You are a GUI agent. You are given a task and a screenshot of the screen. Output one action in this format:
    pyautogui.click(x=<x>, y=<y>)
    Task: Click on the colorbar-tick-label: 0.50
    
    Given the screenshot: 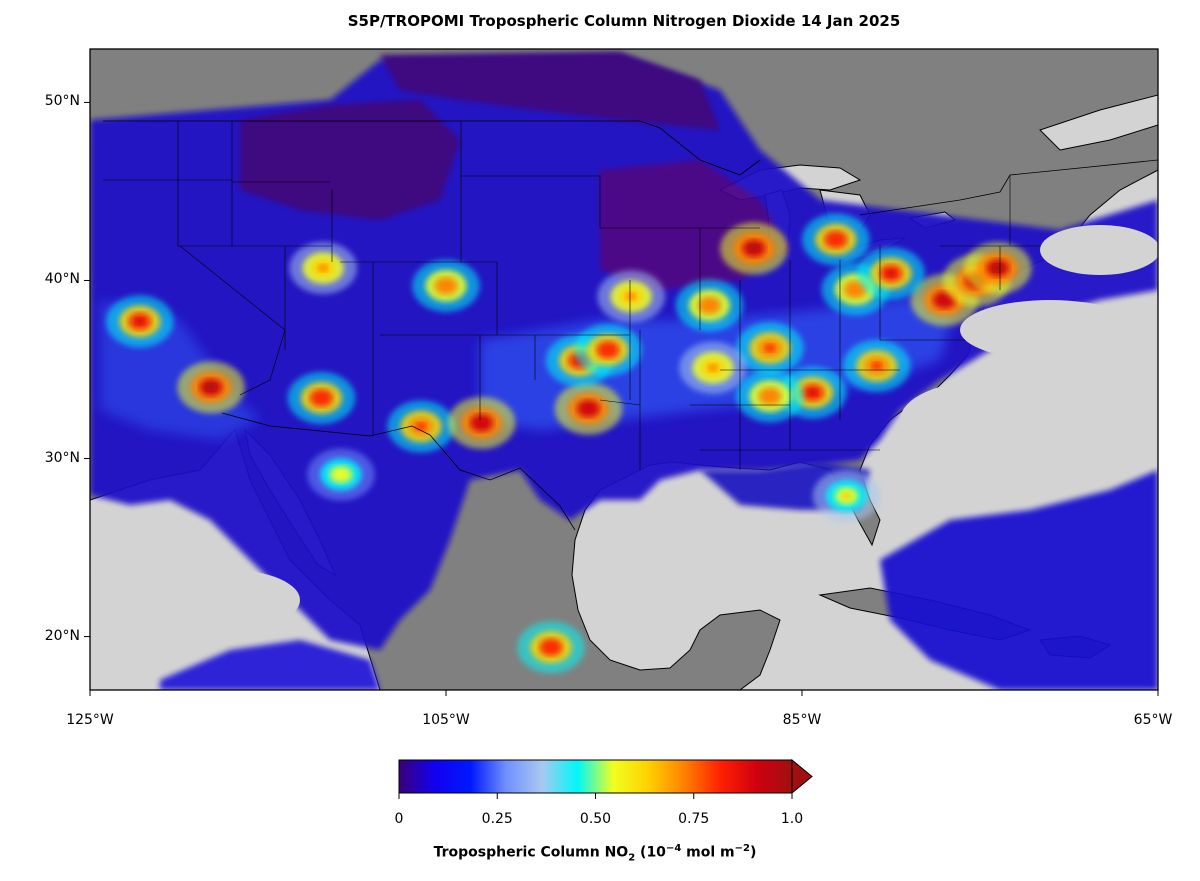 What is the action you would take?
    pyautogui.click(x=595, y=819)
    